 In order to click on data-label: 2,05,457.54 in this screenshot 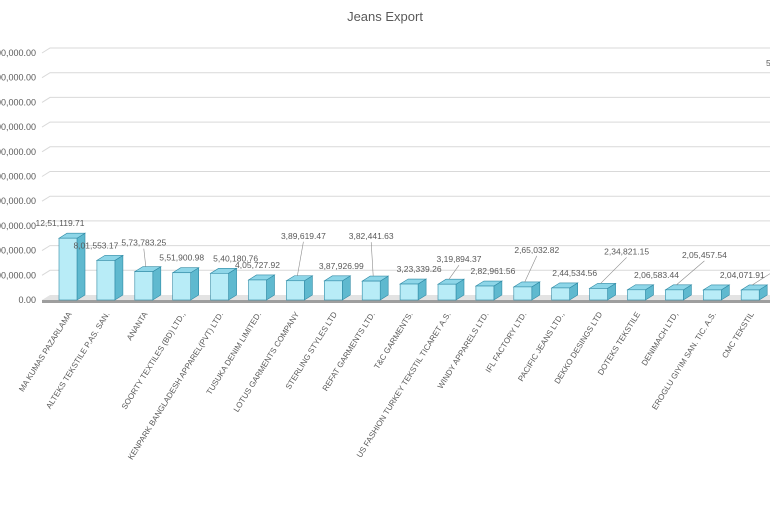, I will do `click(704, 255)`.